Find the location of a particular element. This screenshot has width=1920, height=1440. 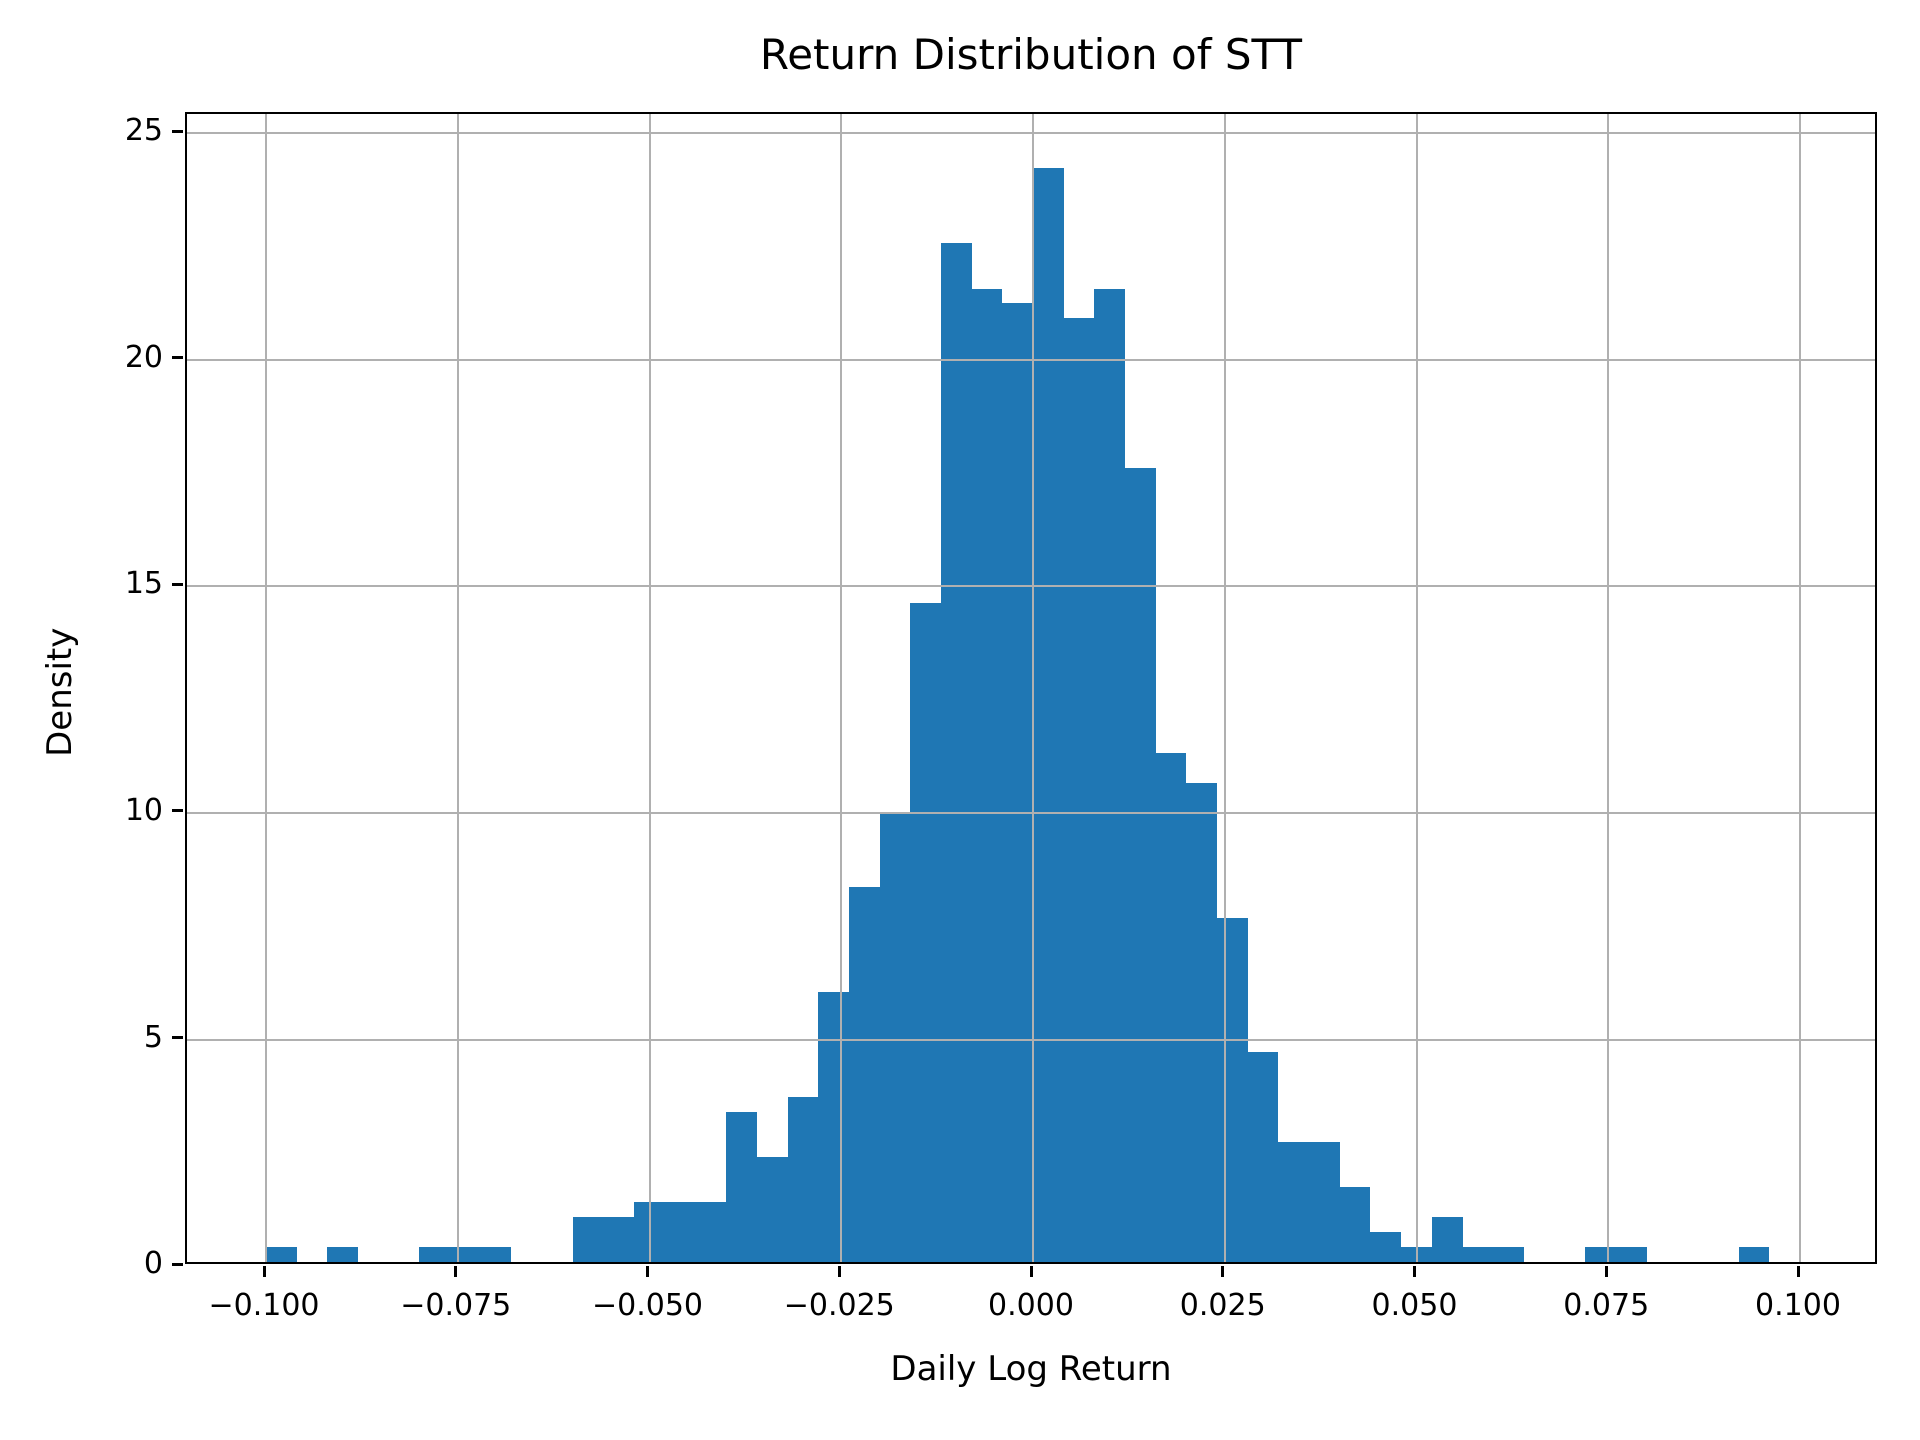

y-tick-label: 20 is located at coordinates (143, 357).